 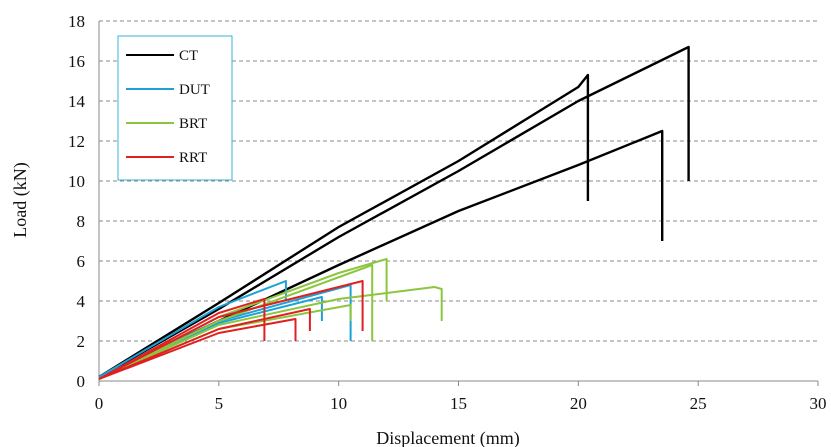 I want to click on y-tick-label: 10, so click(x=76, y=181).